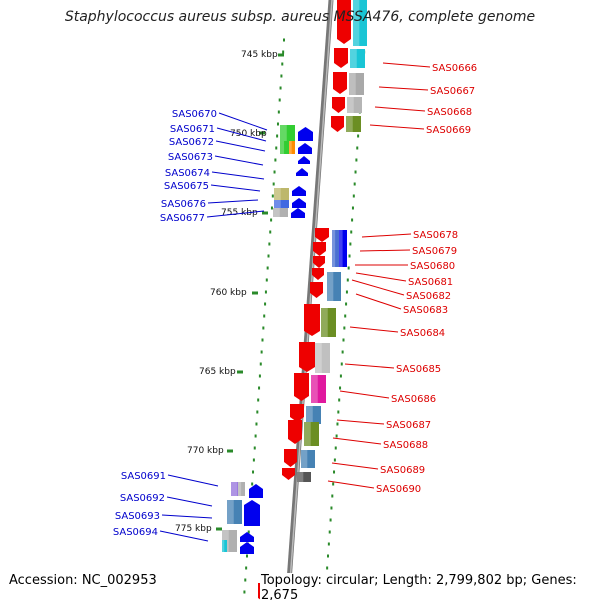 The height and width of the screenshot is (600, 600). What do you see at coordinates (398, 489) in the screenshot?
I see `gene-label: SAS0690` at bounding box center [398, 489].